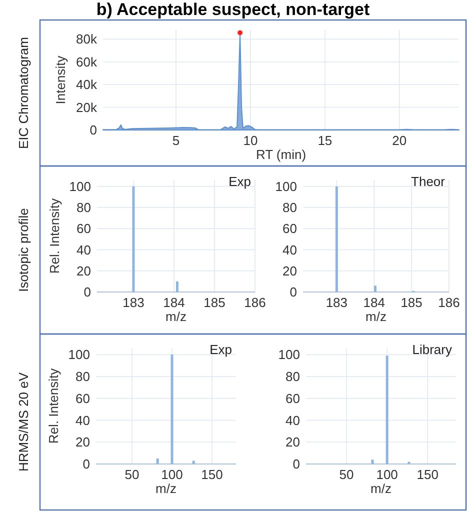 This screenshot has height=517, width=467. Describe the element at coordinates (87, 62) in the screenshot. I see `y-tick-label: 60k` at that location.